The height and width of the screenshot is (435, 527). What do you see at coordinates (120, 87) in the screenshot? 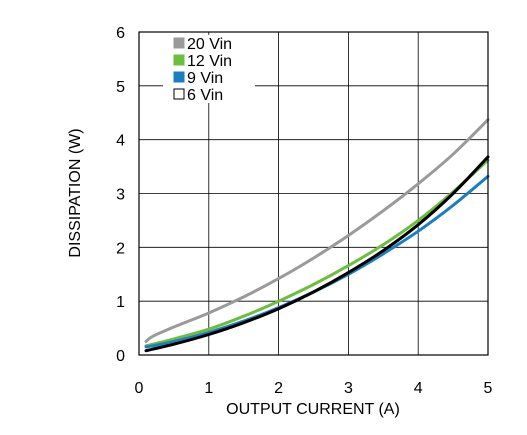
I see `y-tick-label: 5` at bounding box center [120, 87].